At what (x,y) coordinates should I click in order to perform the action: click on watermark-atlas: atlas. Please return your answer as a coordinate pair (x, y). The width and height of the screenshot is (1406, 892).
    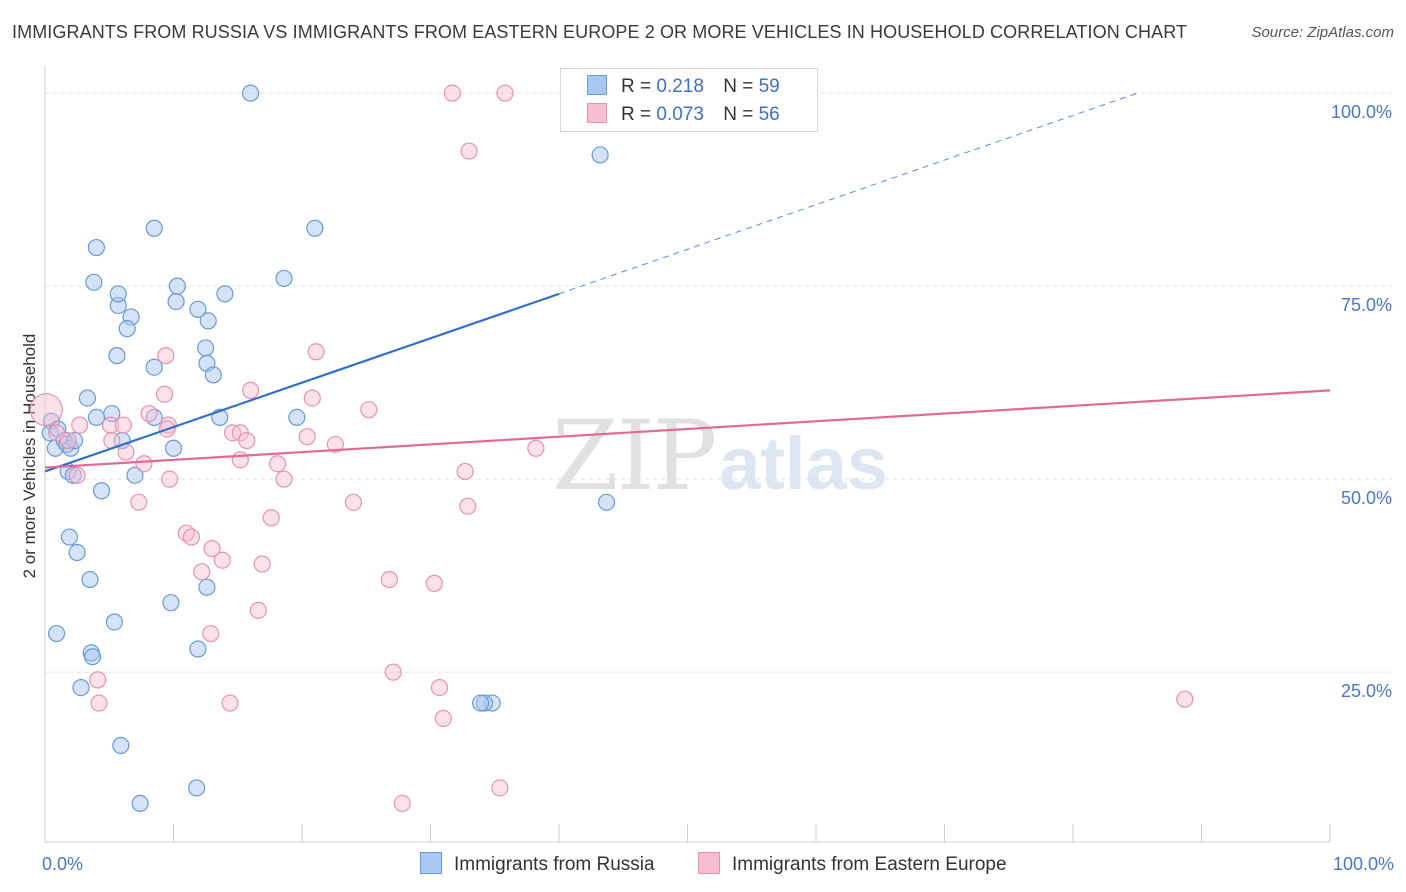
    Looking at the image, I should click on (803, 463).